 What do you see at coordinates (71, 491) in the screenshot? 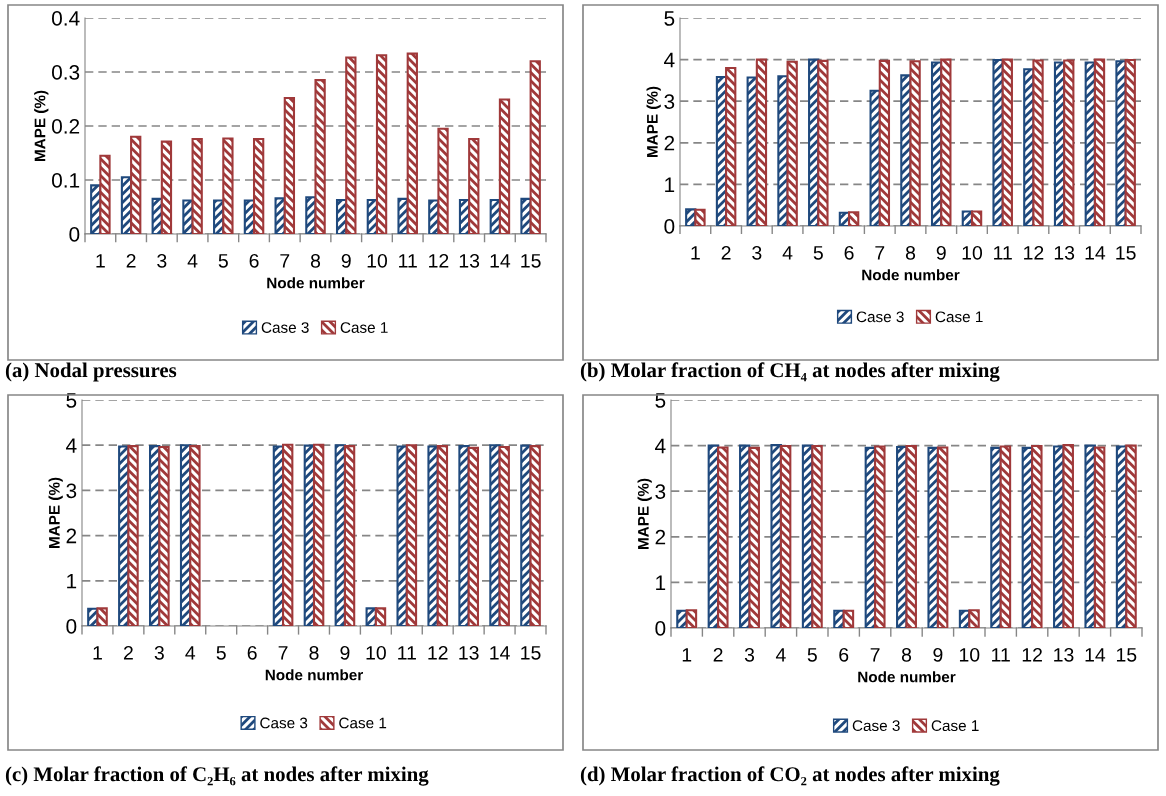
I see `y-tick-label: 3` at bounding box center [71, 491].